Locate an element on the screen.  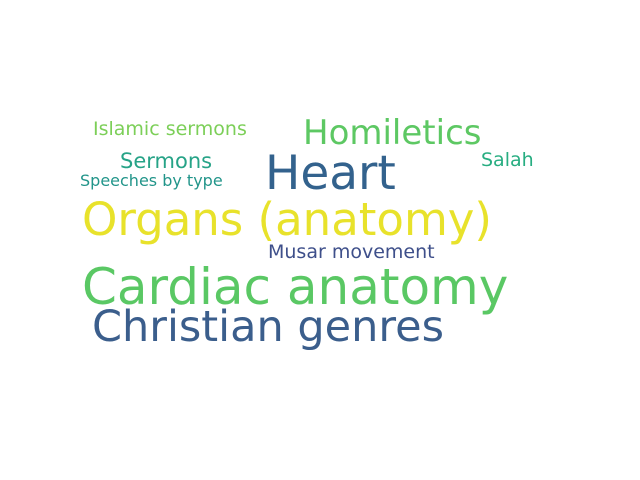
word-christian-genres: Christian genres is located at coordinates (268, 327).